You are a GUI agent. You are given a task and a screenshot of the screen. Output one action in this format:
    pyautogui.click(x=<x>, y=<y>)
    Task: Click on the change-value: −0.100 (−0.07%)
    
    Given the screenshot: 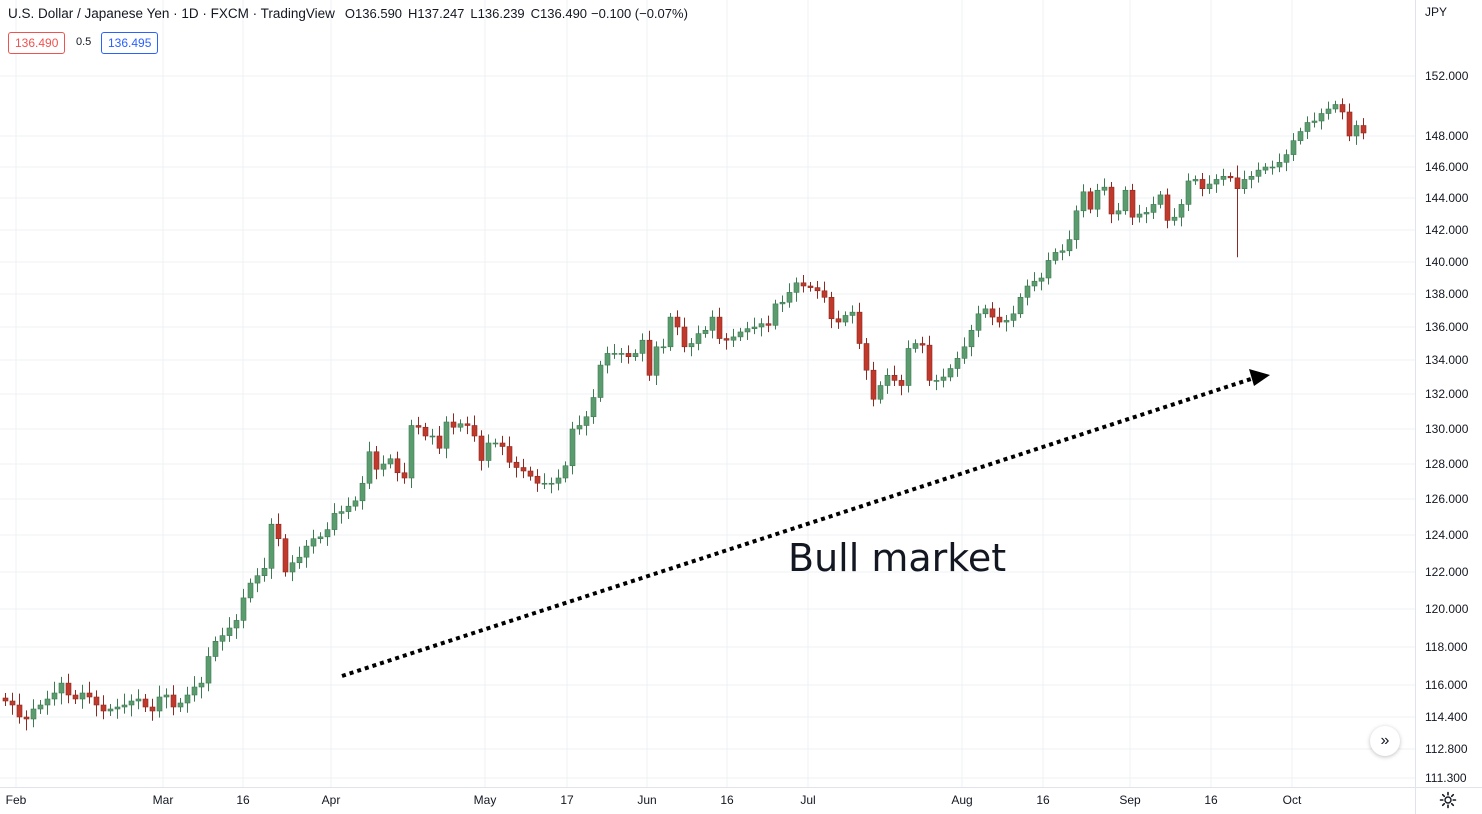 What is the action you would take?
    pyautogui.click(x=639, y=13)
    